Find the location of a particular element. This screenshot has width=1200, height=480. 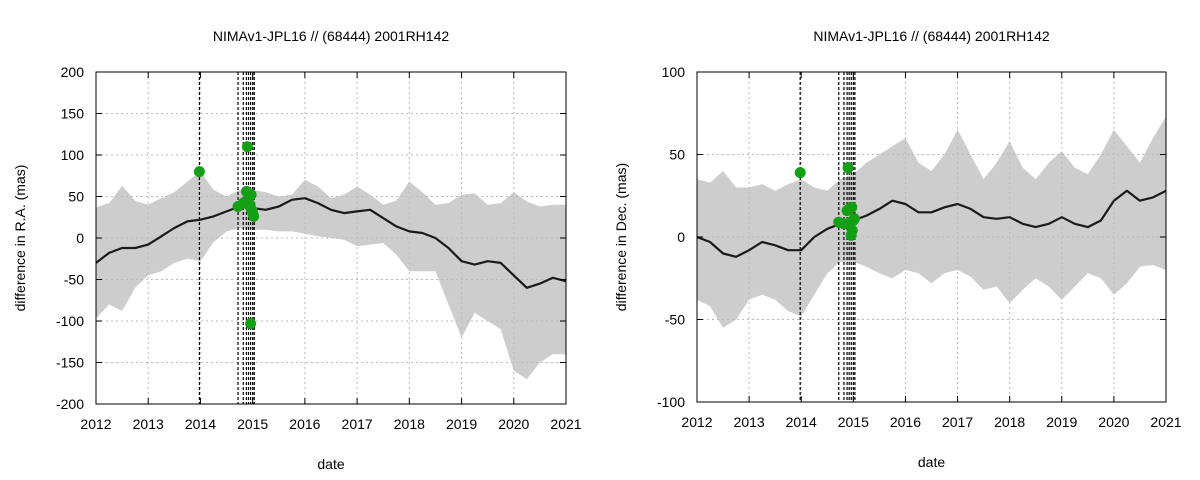

y-tick-label: -200 is located at coordinates (70, 404).